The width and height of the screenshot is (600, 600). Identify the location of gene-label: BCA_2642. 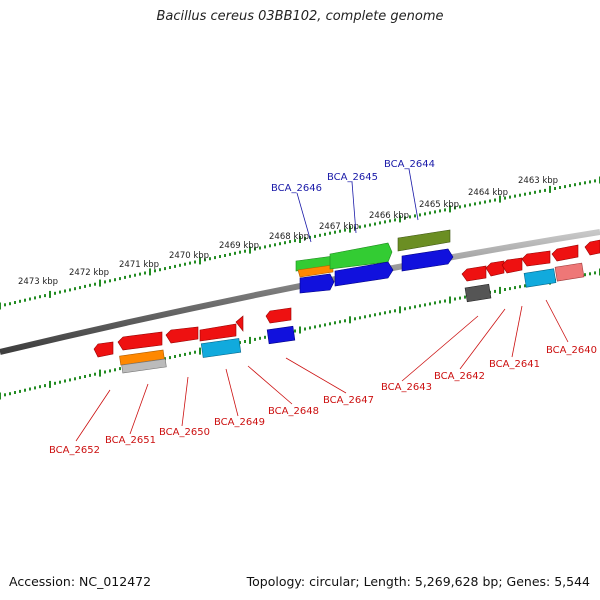
(459, 376).